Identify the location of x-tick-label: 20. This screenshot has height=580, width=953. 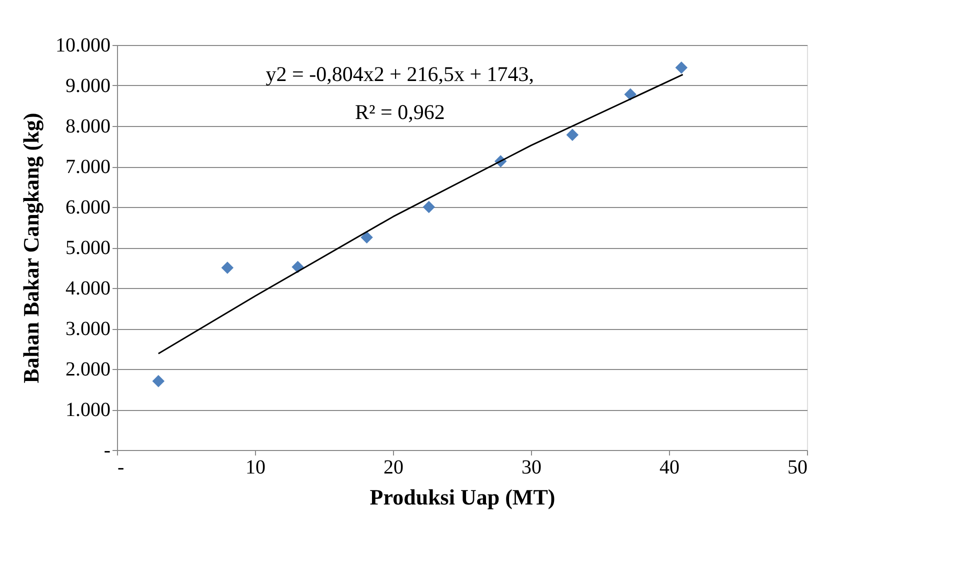
(394, 467).